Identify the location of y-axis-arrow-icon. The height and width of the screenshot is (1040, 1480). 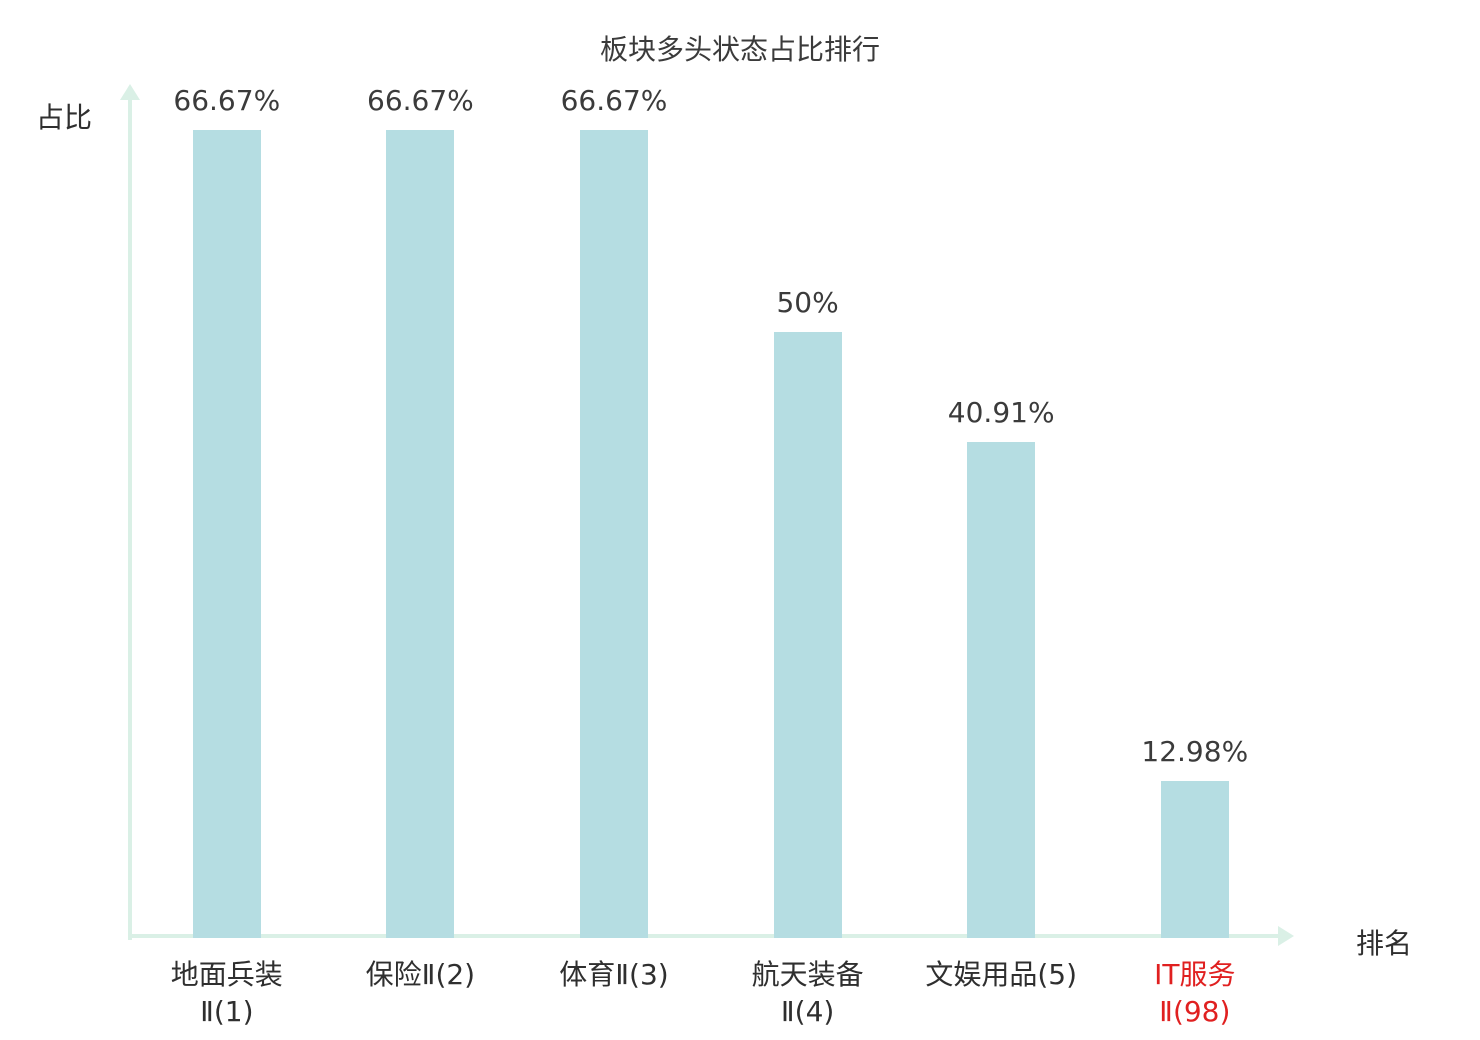
(130, 92).